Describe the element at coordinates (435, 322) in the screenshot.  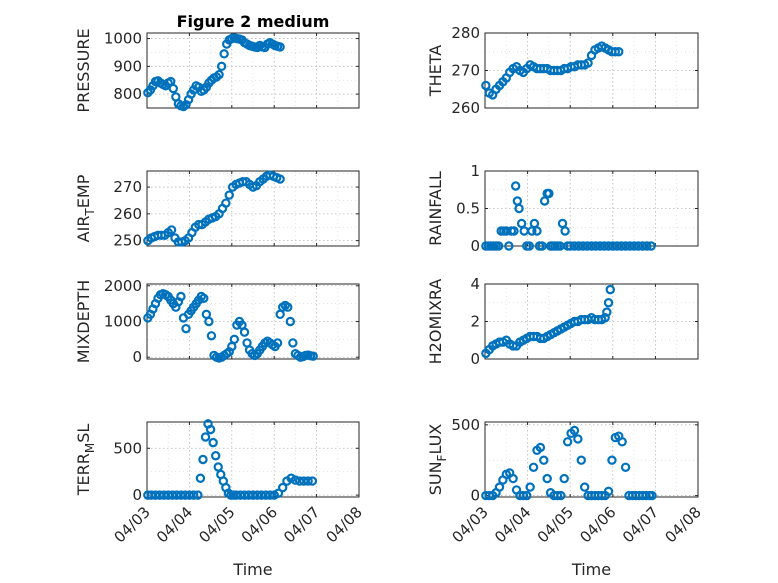
I see `y-axis-label: H2OMIXRA` at that location.